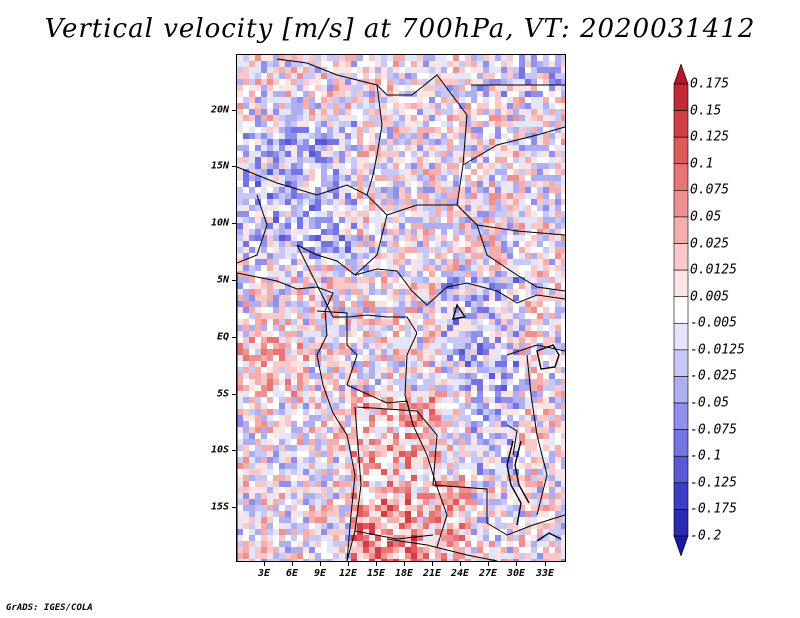 The image size is (800, 618). I want to click on lat-tick-label: 20N, so click(219, 110).